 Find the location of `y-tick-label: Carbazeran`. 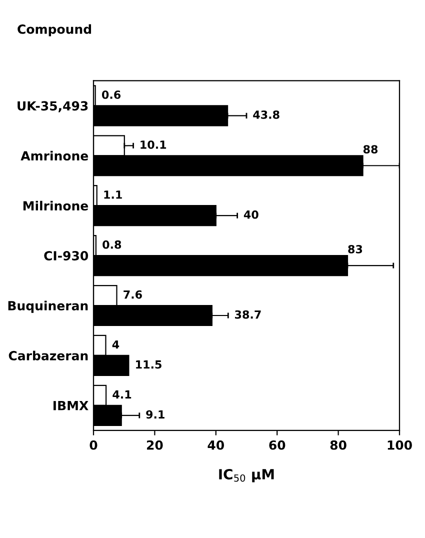

y-tick-label: Carbazeran is located at coordinates (48, 355).